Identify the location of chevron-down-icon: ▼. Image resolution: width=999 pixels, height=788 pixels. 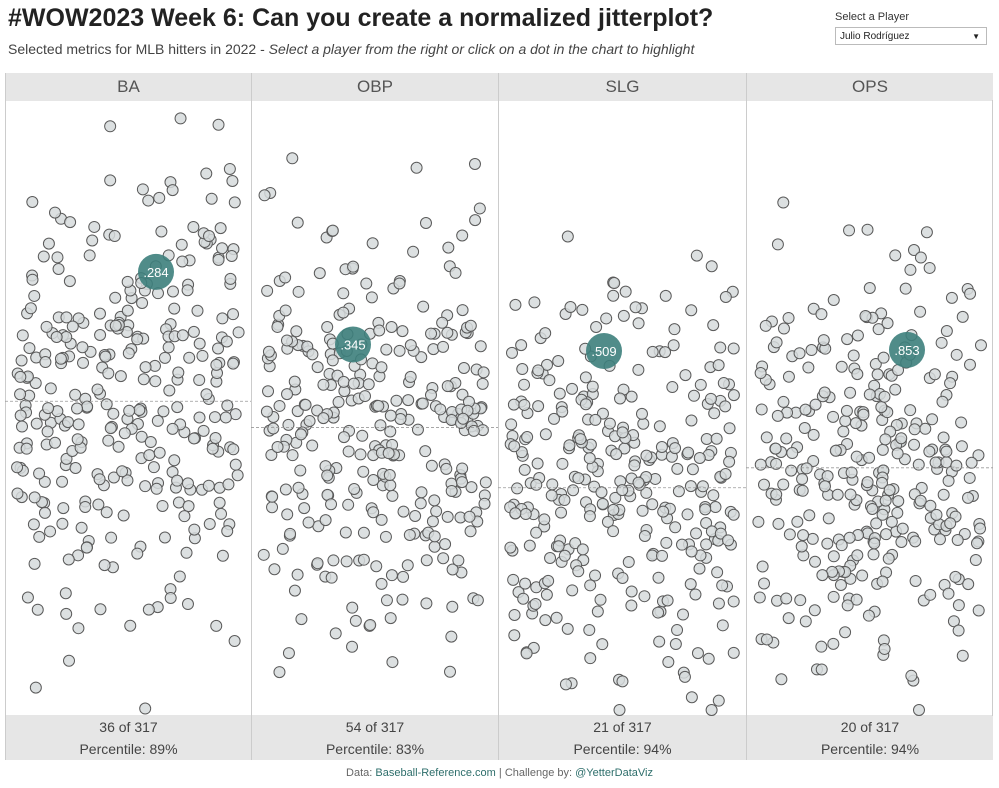
(976, 36).